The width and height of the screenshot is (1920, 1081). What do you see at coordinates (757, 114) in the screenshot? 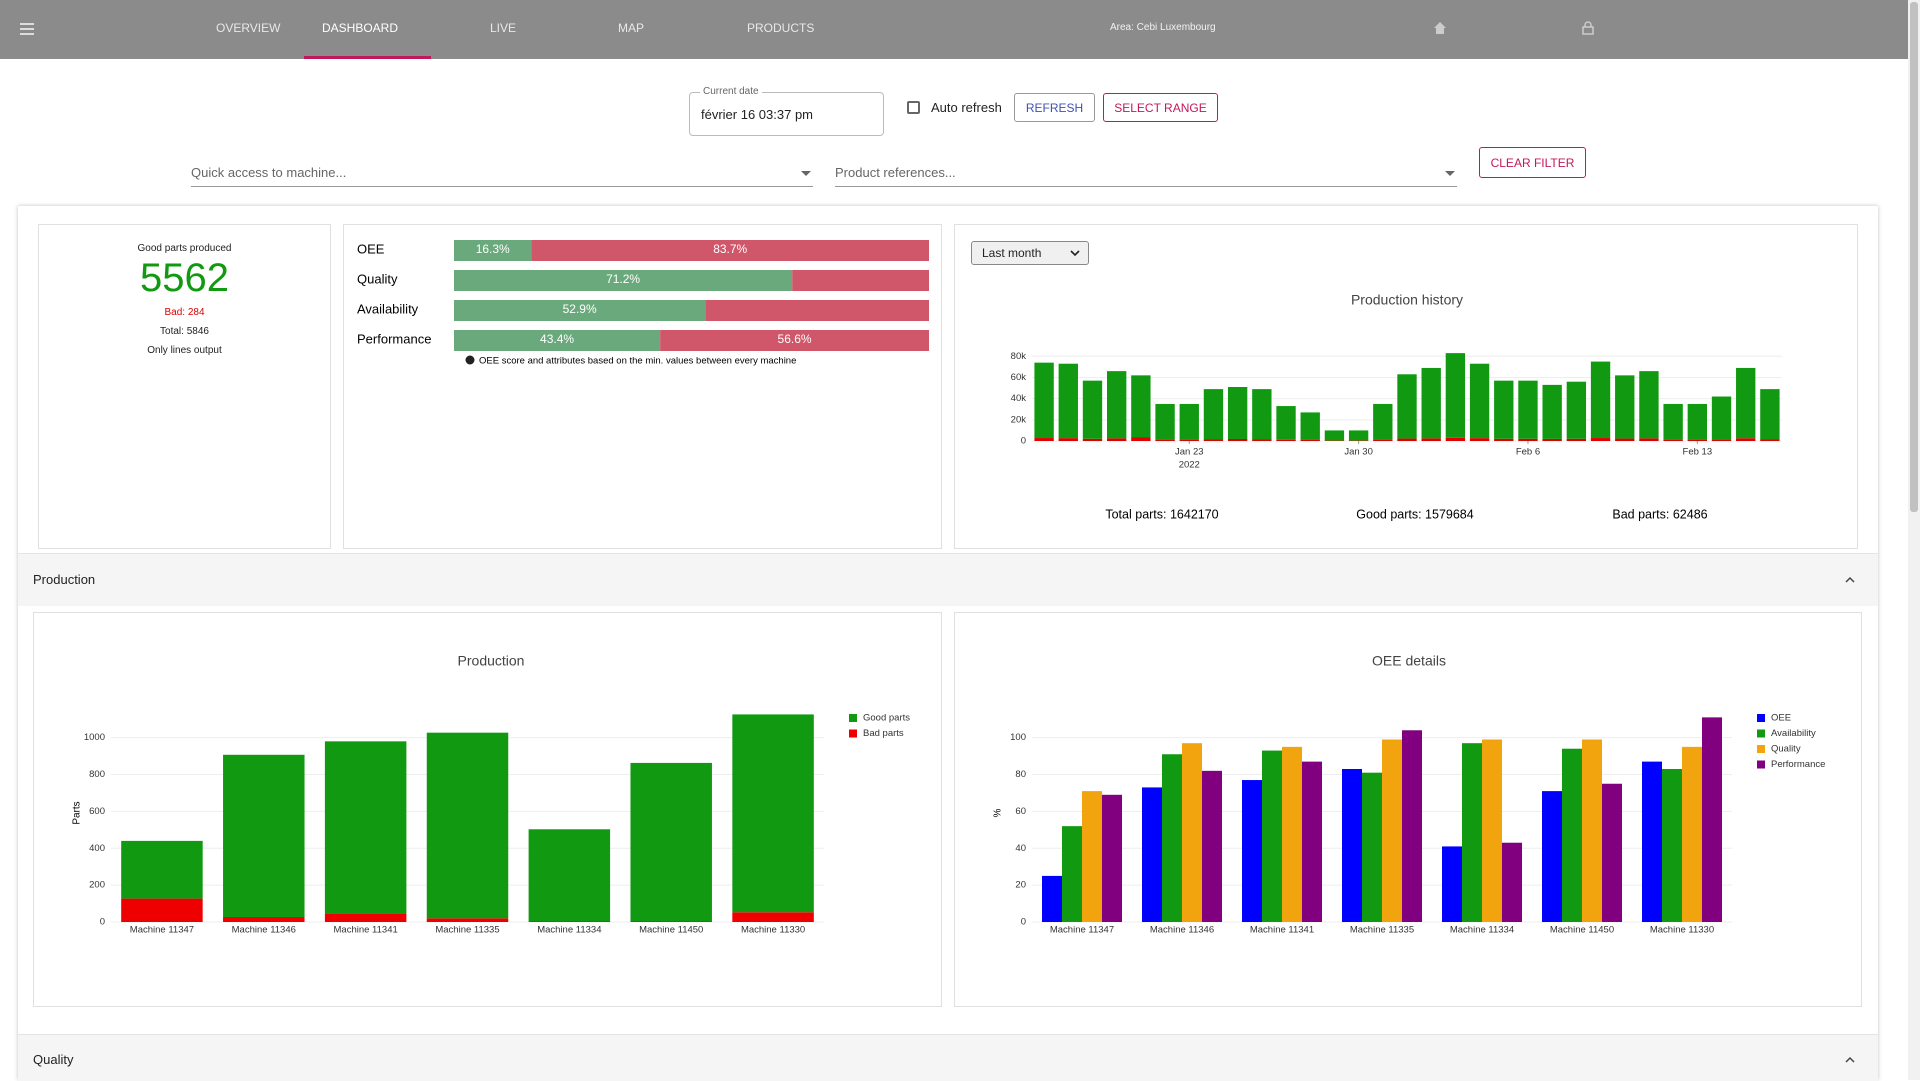
I see `date-value: février 16 03:37 pm` at bounding box center [757, 114].